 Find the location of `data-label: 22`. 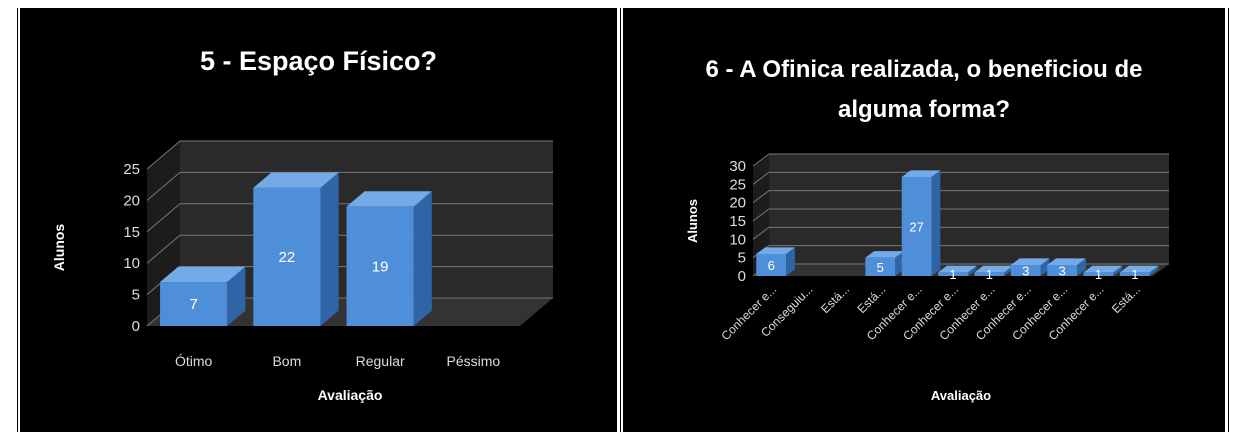

data-label: 22 is located at coordinates (287, 257).